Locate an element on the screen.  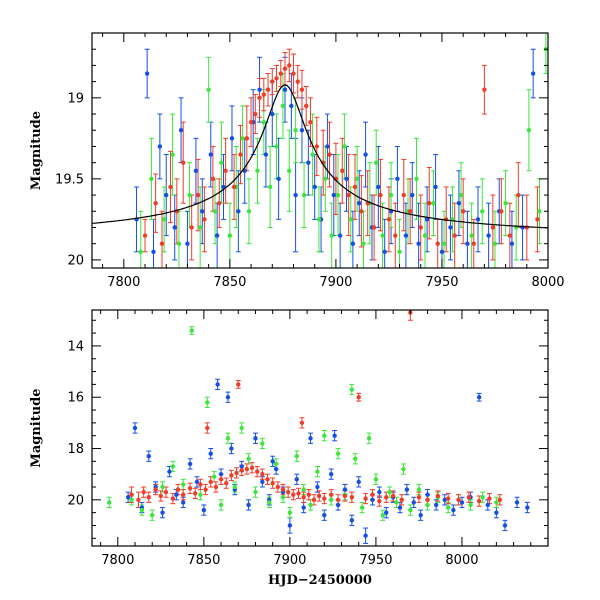
y-tick-label: 18 is located at coordinates (75, 449).